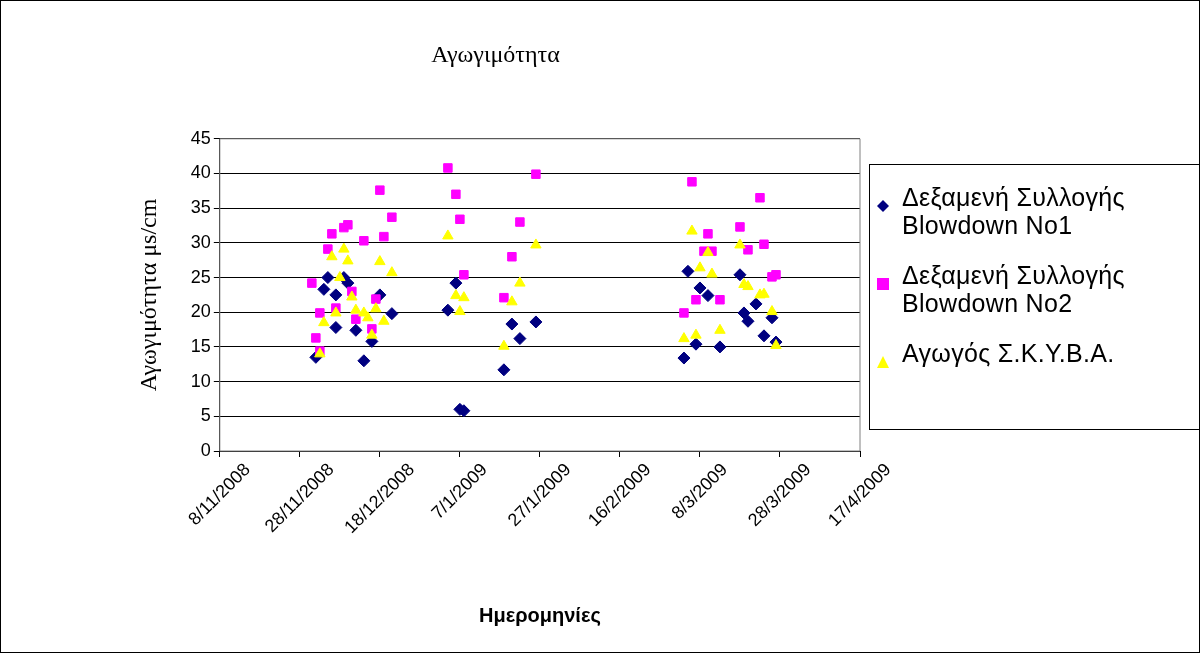 The height and width of the screenshot is (653, 1200). Describe the element at coordinates (200, 380) in the screenshot. I see `y-tick-label: 10` at that location.